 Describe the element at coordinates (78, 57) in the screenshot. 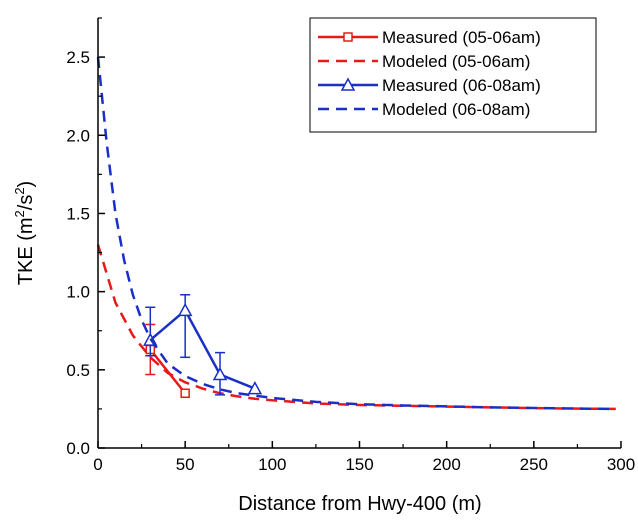

I see `y-tick-label: 2.5` at that location.